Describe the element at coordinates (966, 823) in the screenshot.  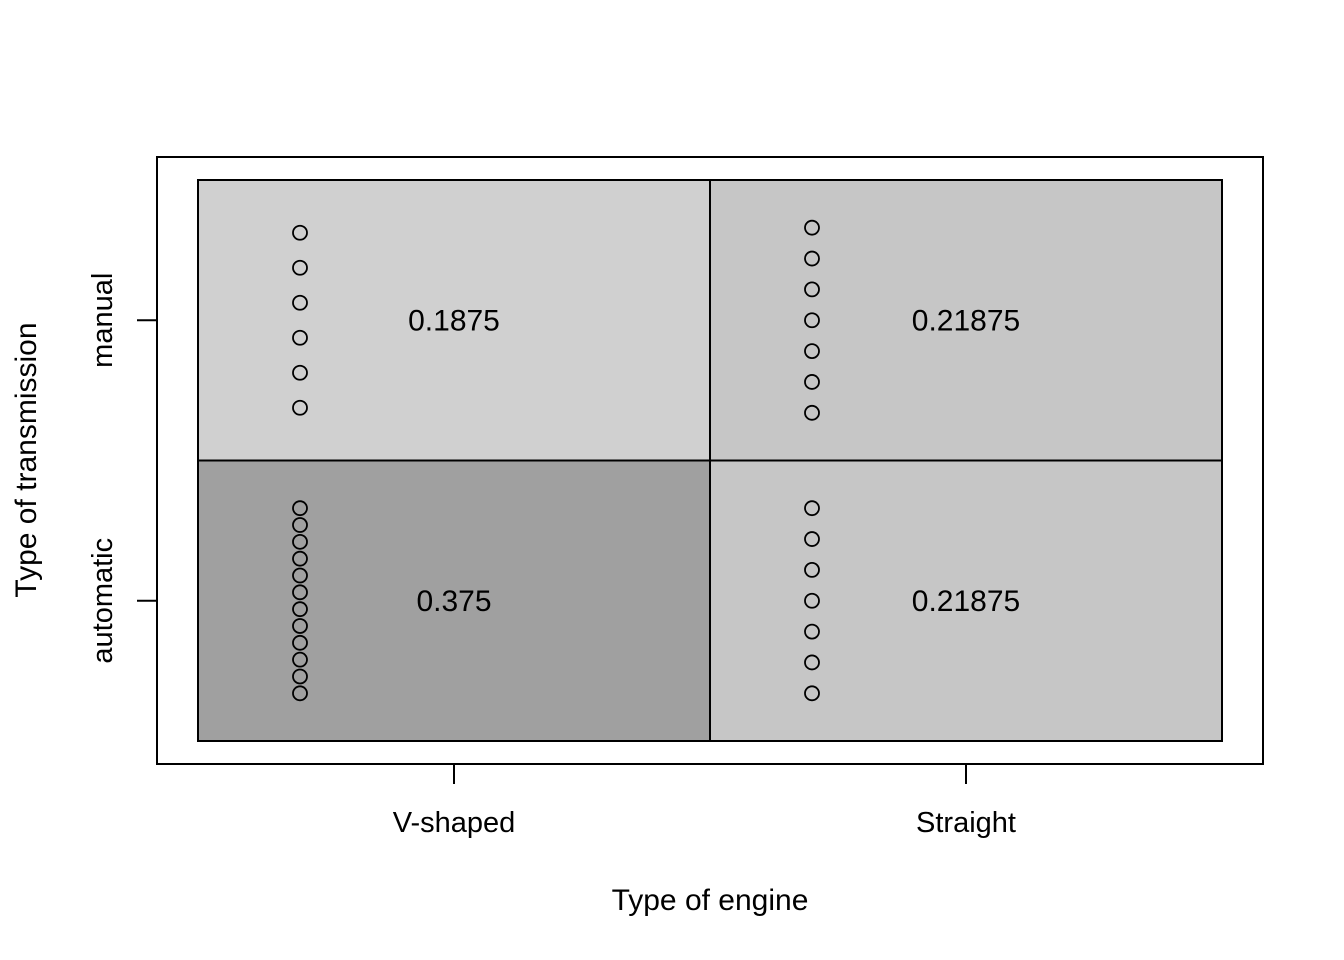
I see `x-tick-label: Straight` at that location.